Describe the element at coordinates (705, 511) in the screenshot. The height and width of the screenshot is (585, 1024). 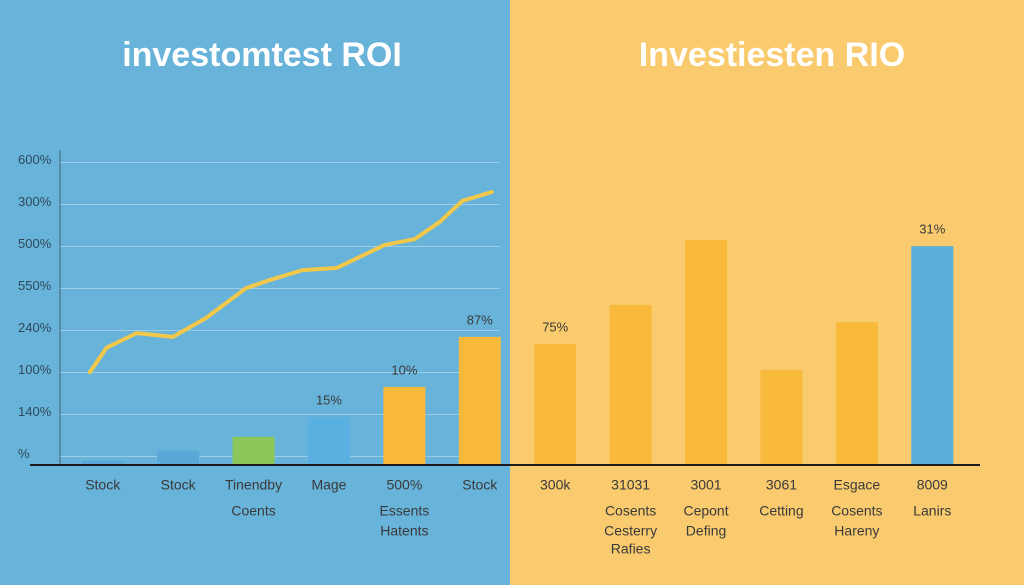
I see `x-tick-label: Cepont` at that location.